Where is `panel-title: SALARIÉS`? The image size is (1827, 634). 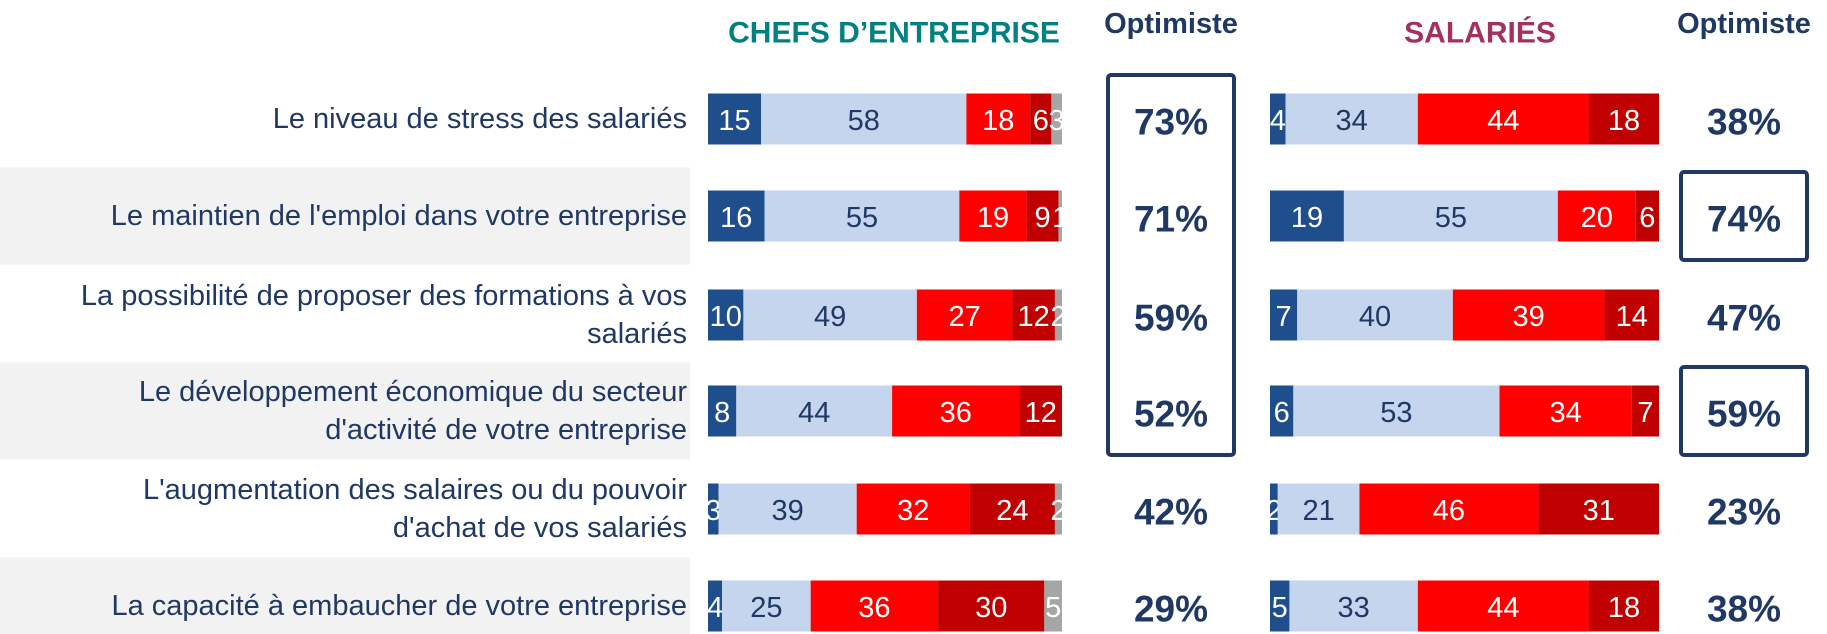
panel-title: SALARIÉS is located at coordinates (1480, 33).